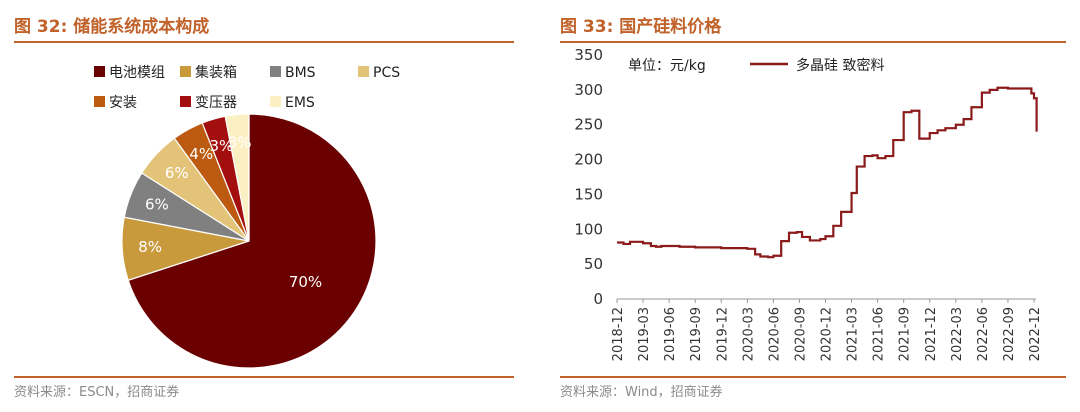  Describe the element at coordinates (853, 334) in the screenshot. I see `x-tick-label: 2021-03` at that location.